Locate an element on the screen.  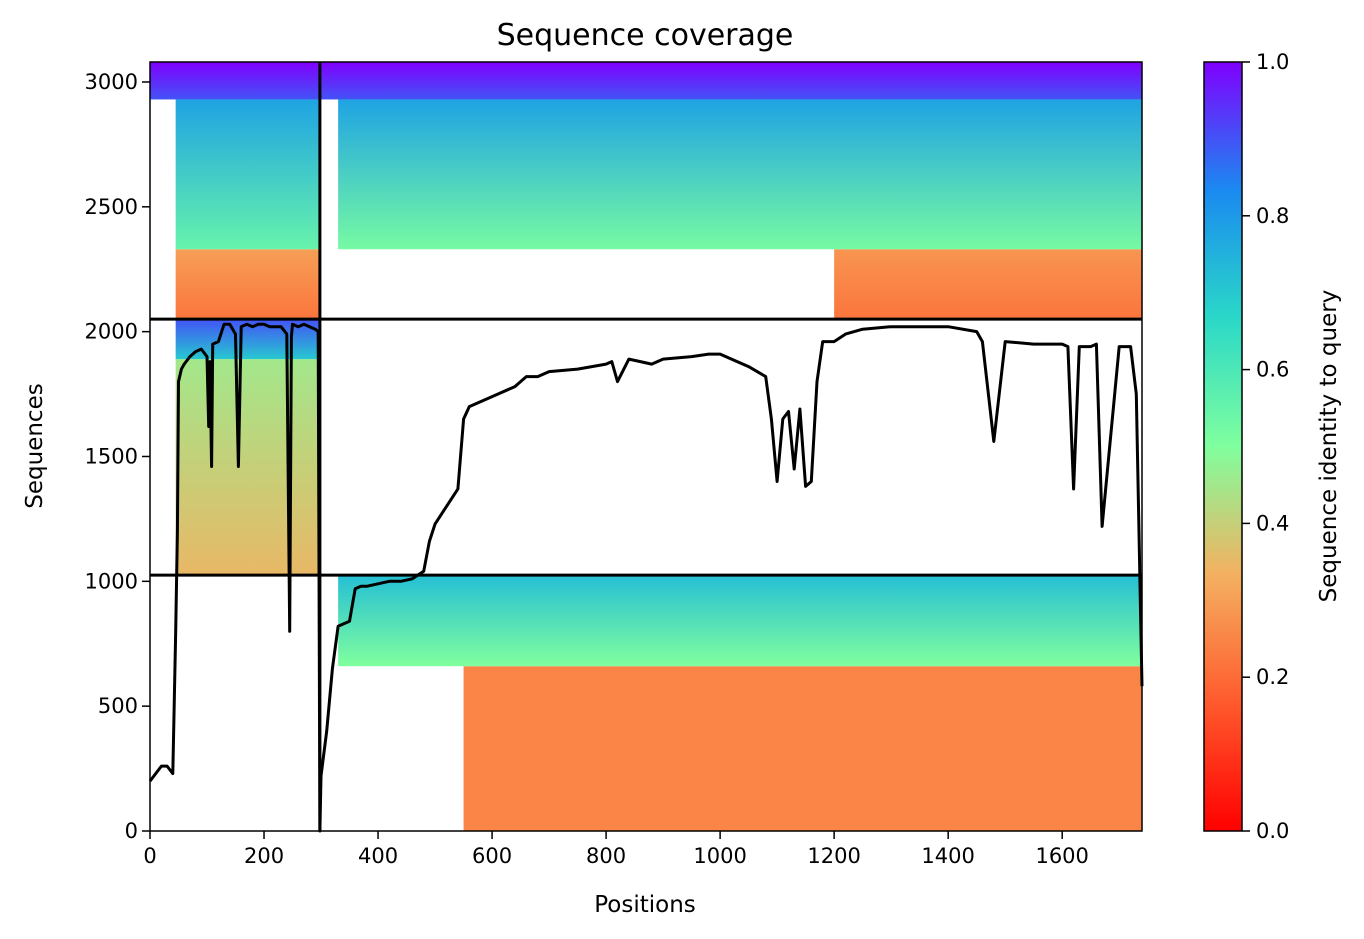
x-tick-label: 0 is located at coordinates (149, 856).